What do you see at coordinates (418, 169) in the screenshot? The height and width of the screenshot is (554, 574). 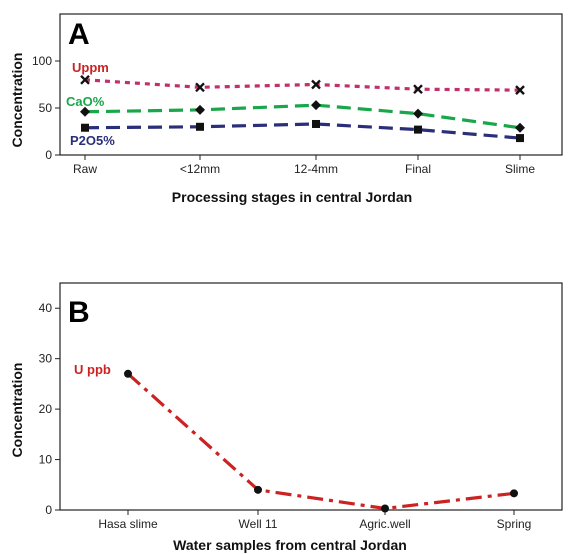 I see `x-tick-label: Final` at bounding box center [418, 169].